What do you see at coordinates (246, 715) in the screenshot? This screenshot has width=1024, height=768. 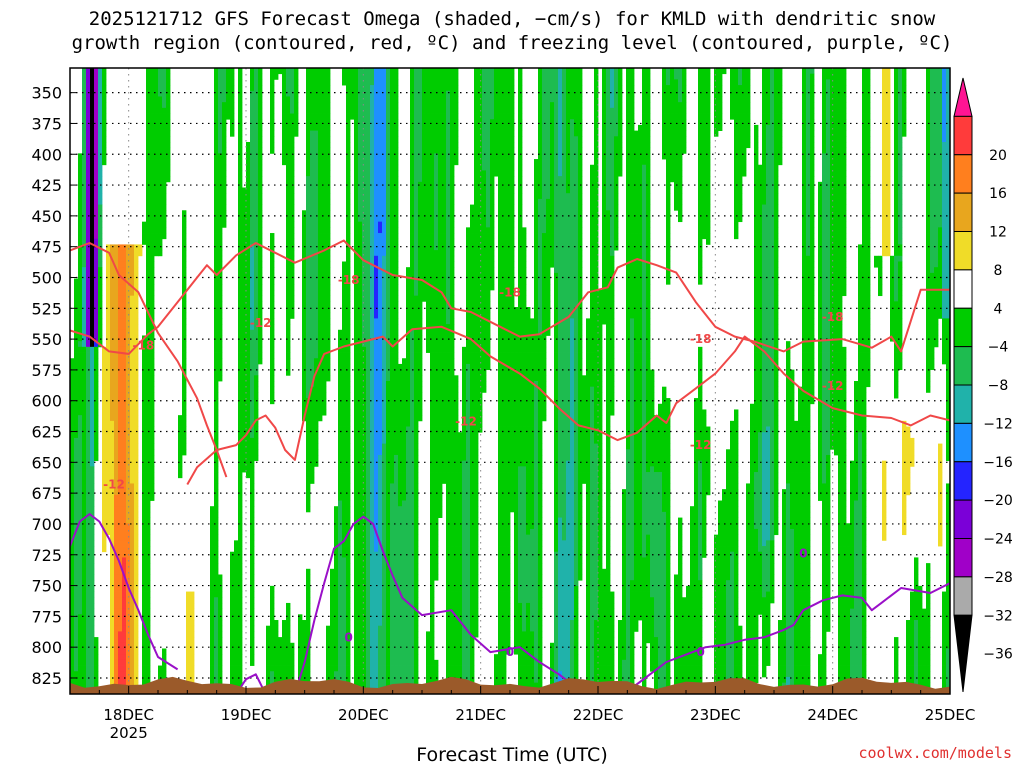 I see `x-tick-label: 19DEC` at bounding box center [246, 715].